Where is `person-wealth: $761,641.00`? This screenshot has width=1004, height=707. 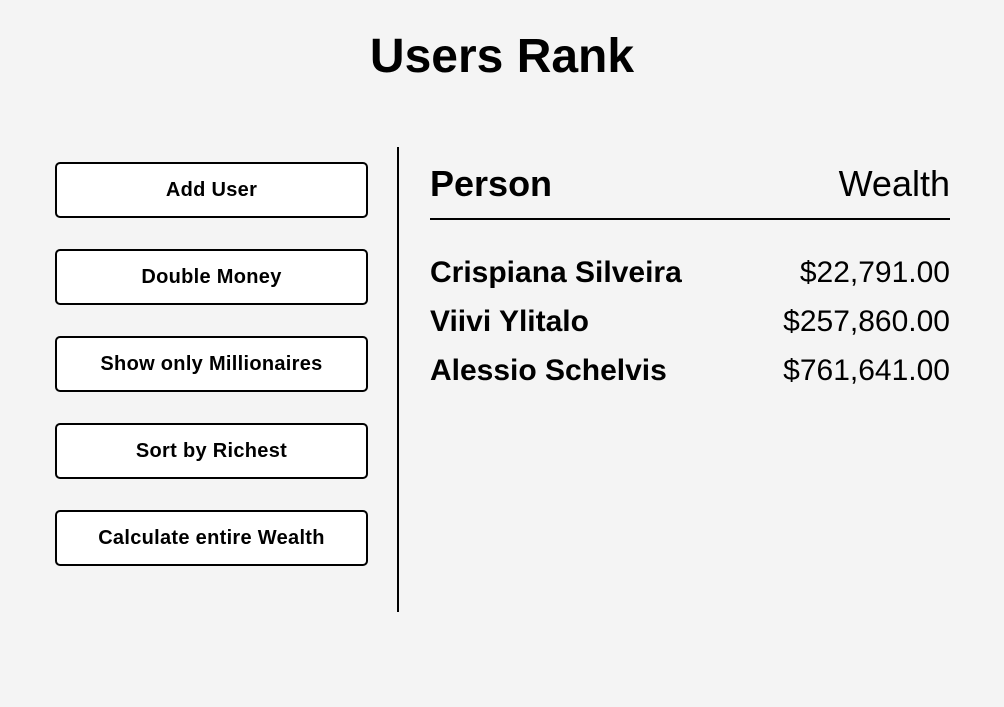 person-wealth: $761,641.00 is located at coordinates (866, 370).